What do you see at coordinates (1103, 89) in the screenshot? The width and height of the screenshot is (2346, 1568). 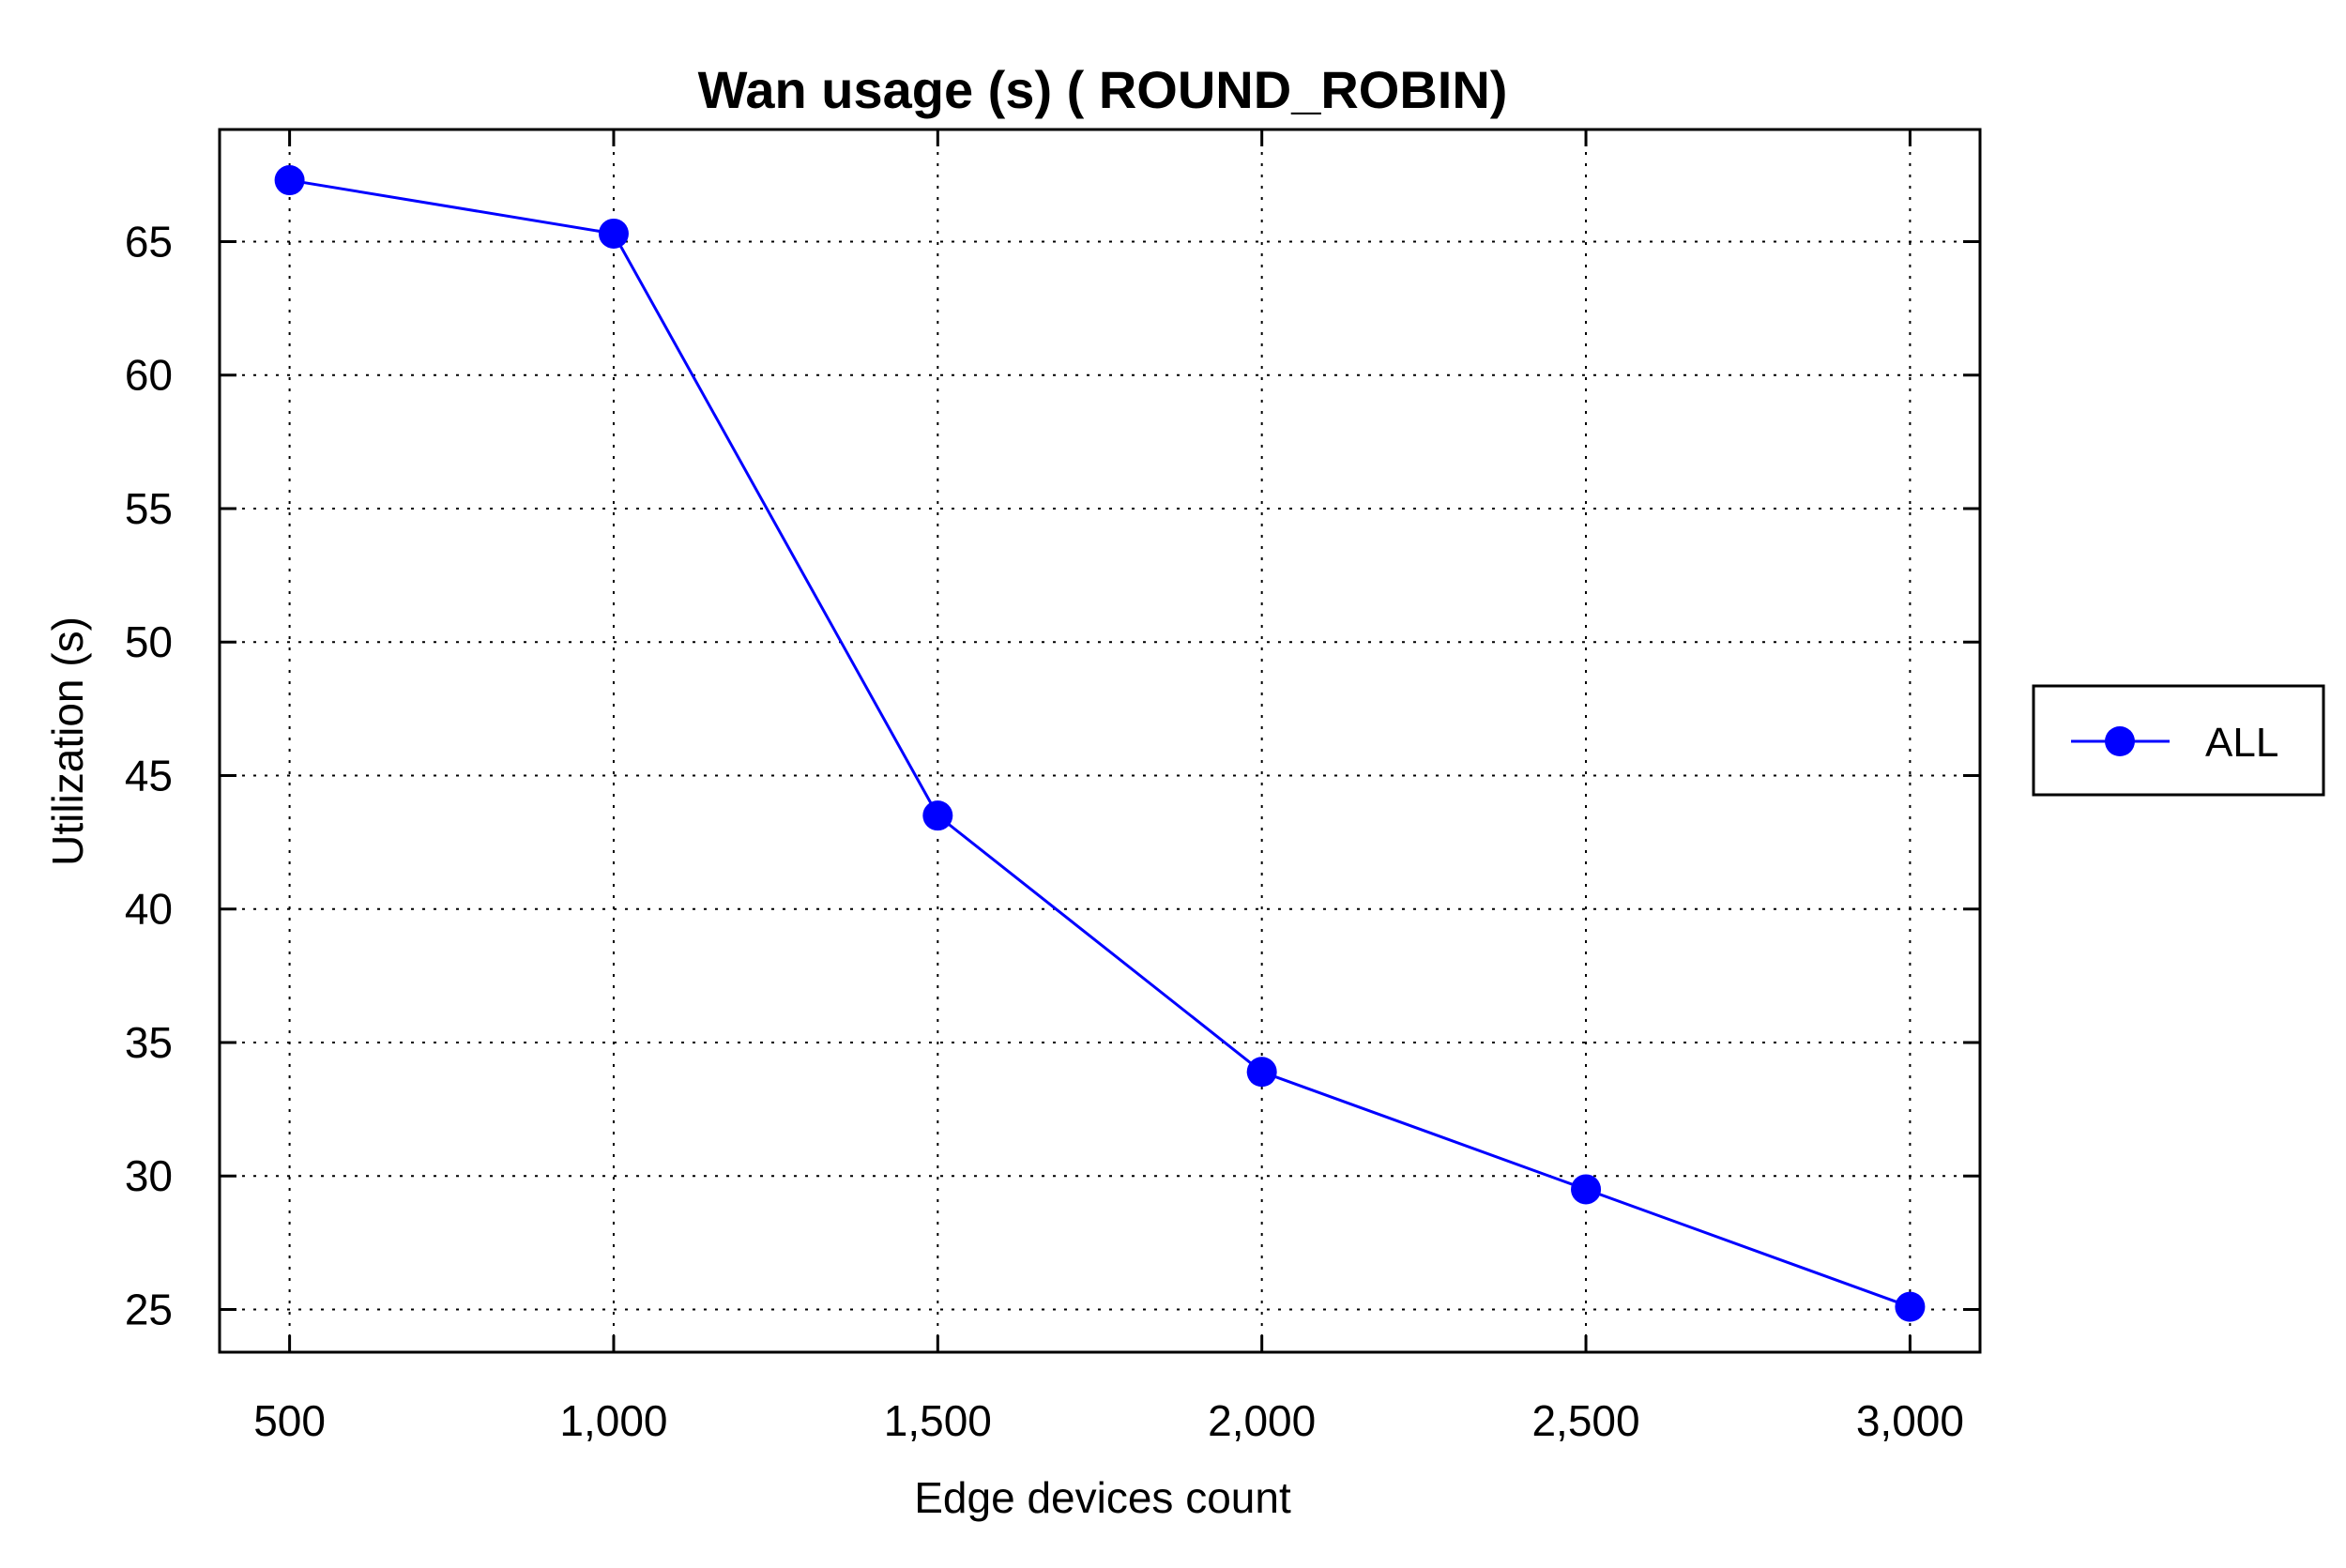 I see `chart-title: Wan usage (s) ( ROUND_ROBIN)` at bounding box center [1103, 89].